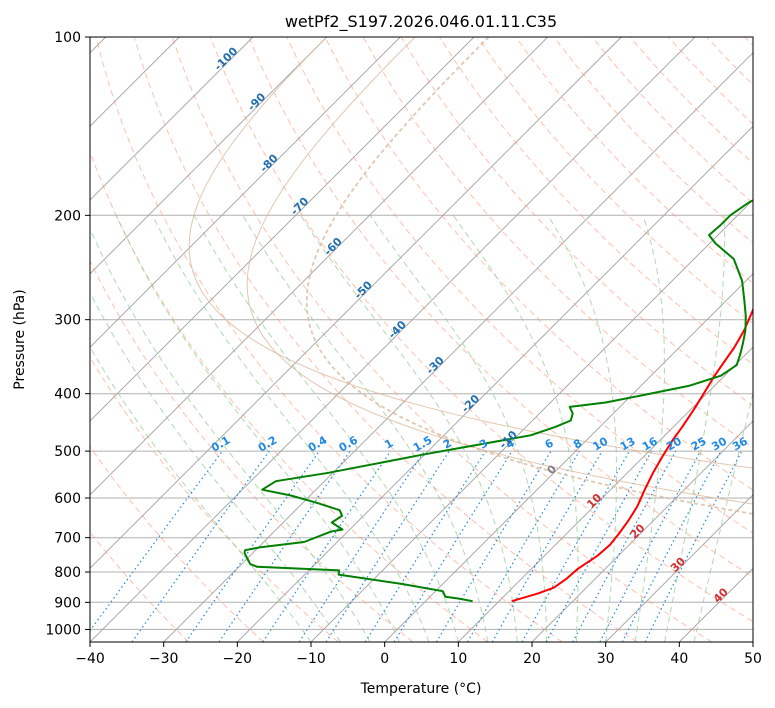  I want to click on isotherm--90, so click(209, 156).